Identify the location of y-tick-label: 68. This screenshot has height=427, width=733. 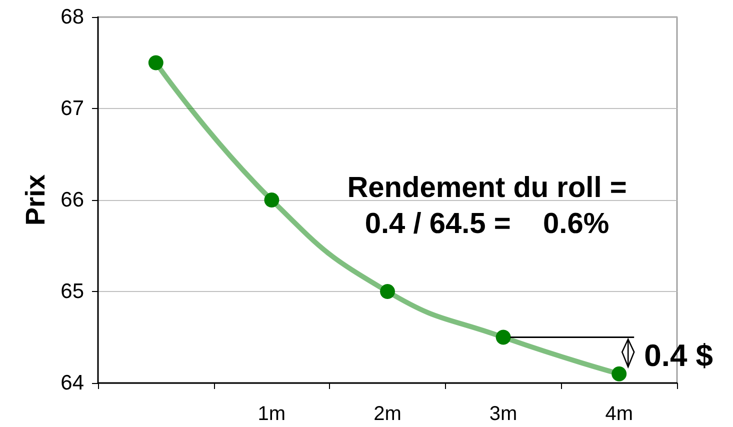
(72, 17).